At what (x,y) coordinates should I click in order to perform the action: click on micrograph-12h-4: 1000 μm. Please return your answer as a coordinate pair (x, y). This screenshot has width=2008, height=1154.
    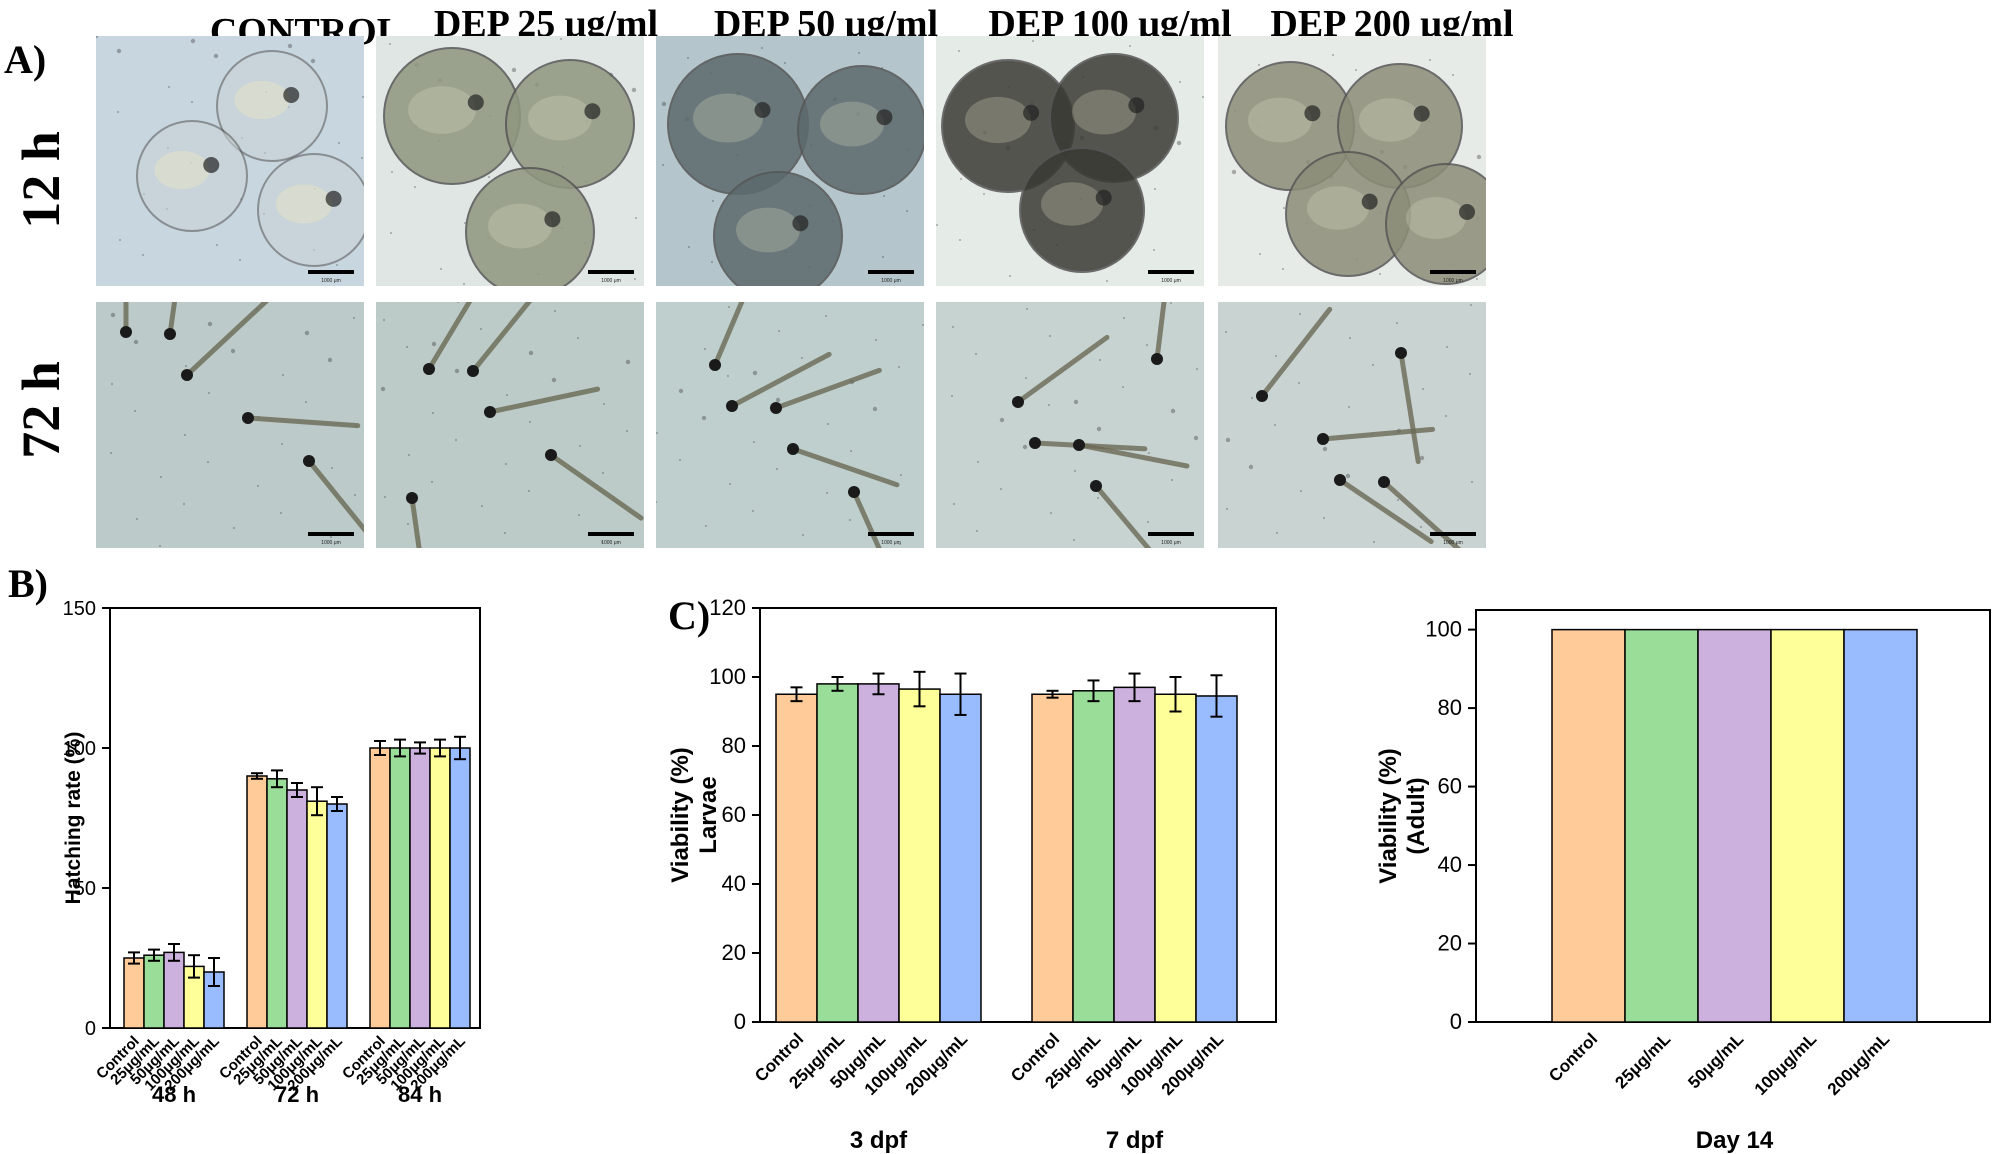
    Looking at the image, I should click on (1352, 161).